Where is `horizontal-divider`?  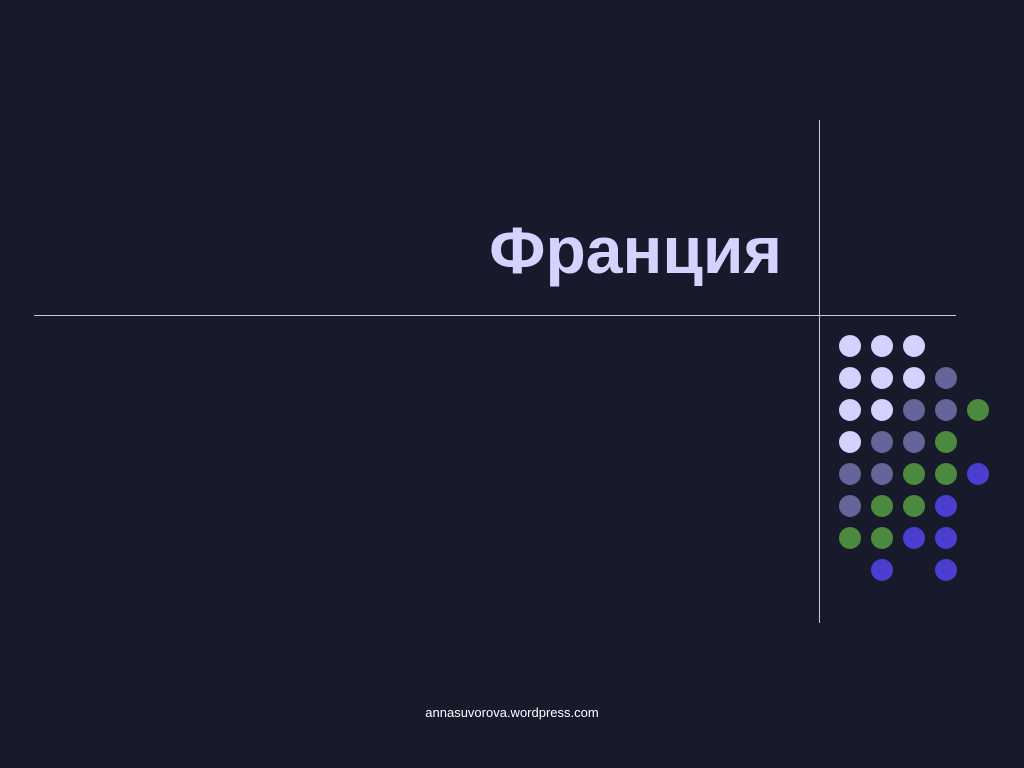 horizontal-divider is located at coordinates (495, 315).